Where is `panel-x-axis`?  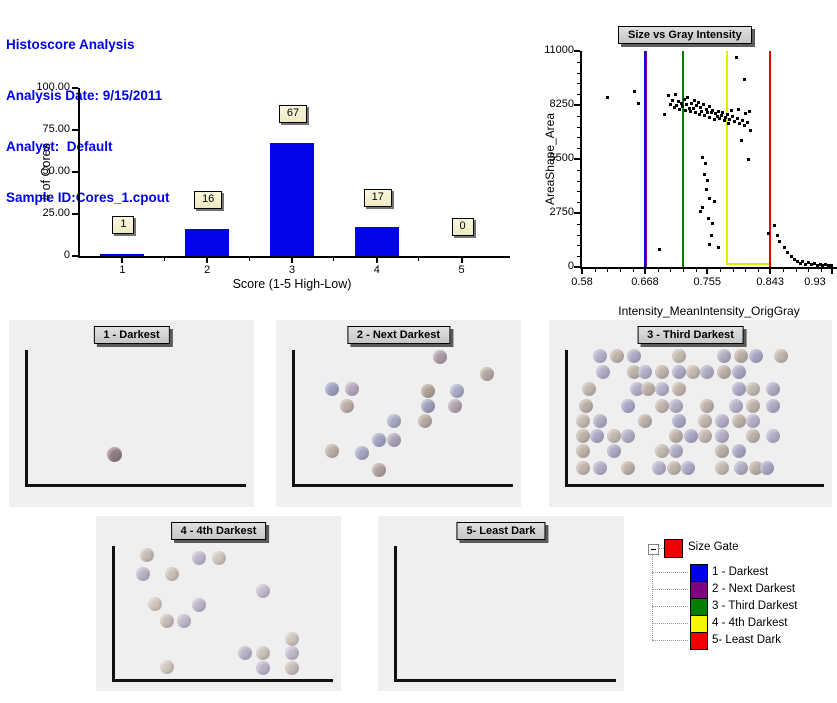 panel-x-axis is located at coordinates (135, 485).